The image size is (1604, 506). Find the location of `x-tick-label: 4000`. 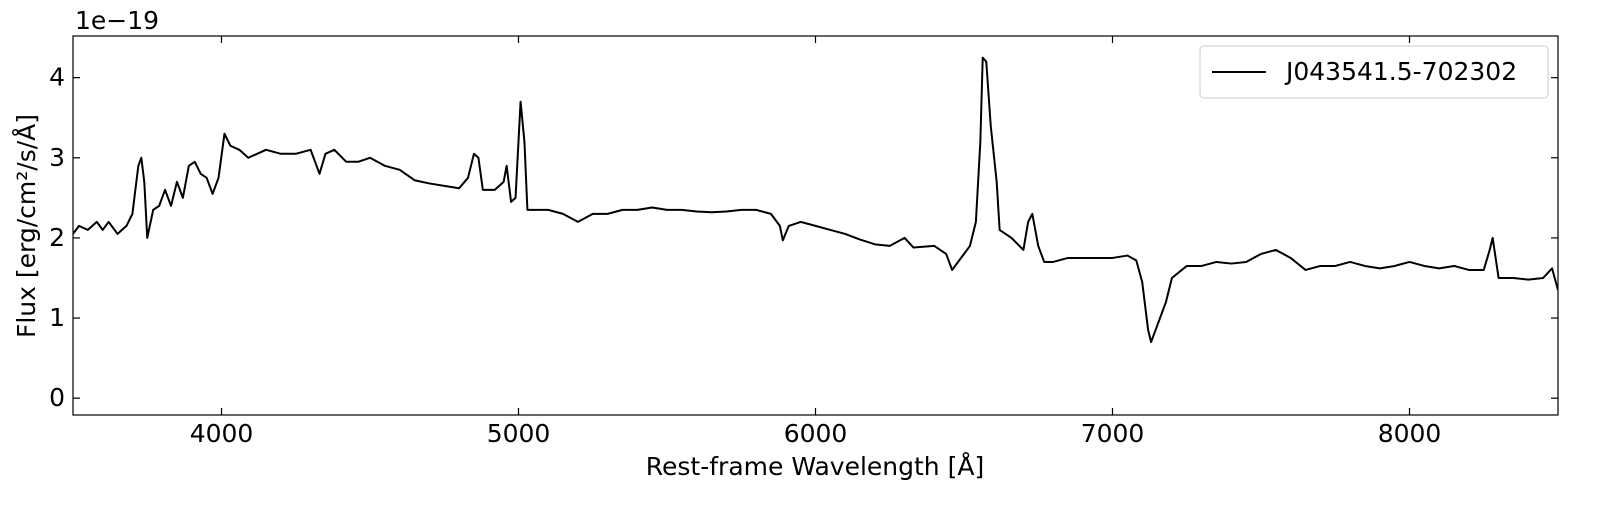

x-tick-label: 4000 is located at coordinates (222, 433).